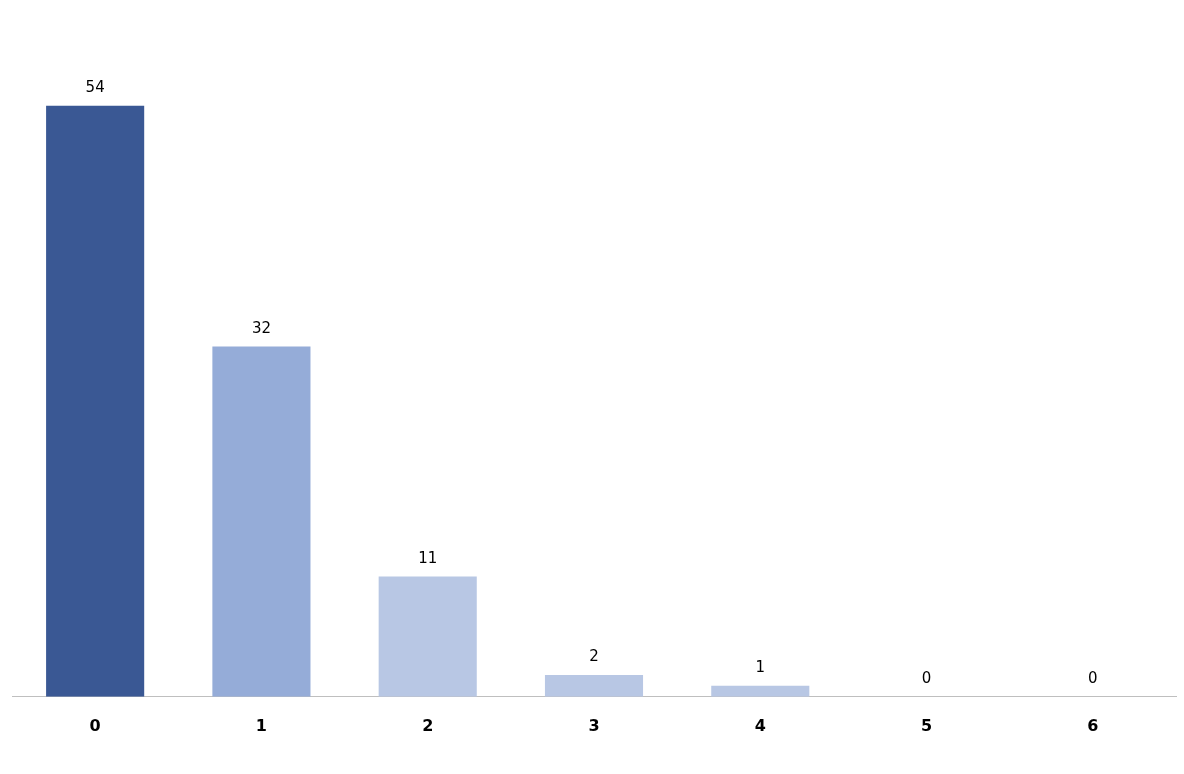  What do you see at coordinates (594, 725) in the screenshot?
I see `x-tick-label: 3` at bounding box center [594, 725].